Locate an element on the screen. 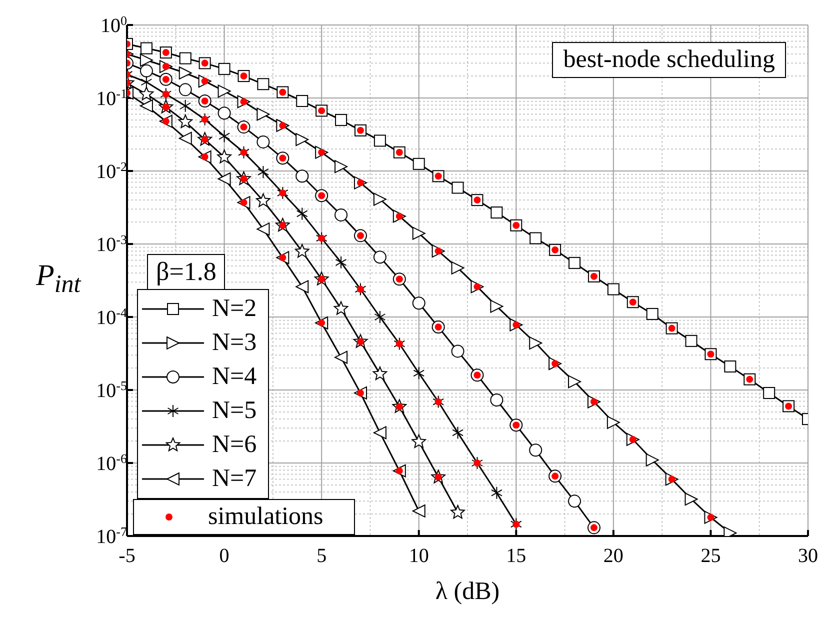  legend-label: N=3 is located at coordinates (234, 343).